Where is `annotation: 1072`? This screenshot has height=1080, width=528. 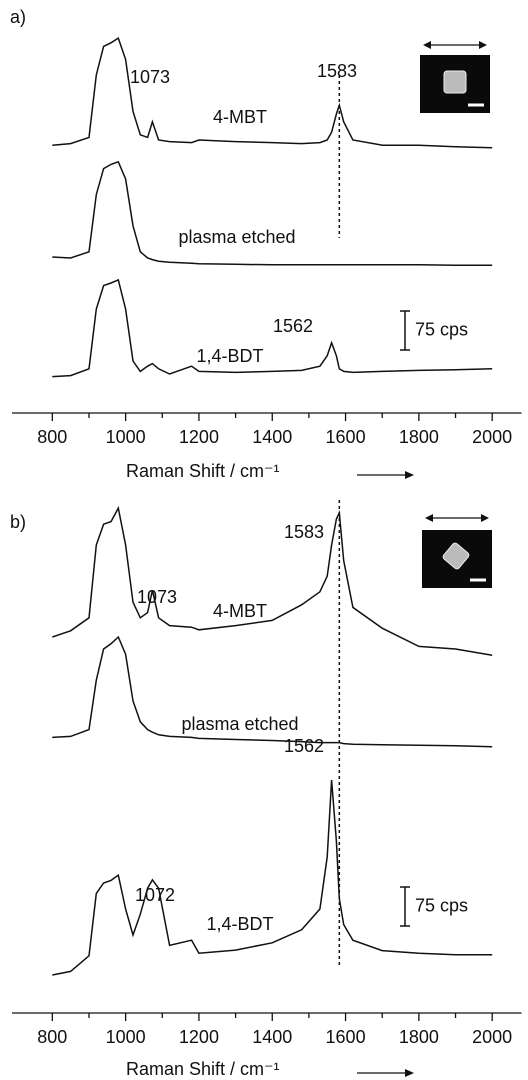
annotation: 1072 is located at coordinates (155, 895).